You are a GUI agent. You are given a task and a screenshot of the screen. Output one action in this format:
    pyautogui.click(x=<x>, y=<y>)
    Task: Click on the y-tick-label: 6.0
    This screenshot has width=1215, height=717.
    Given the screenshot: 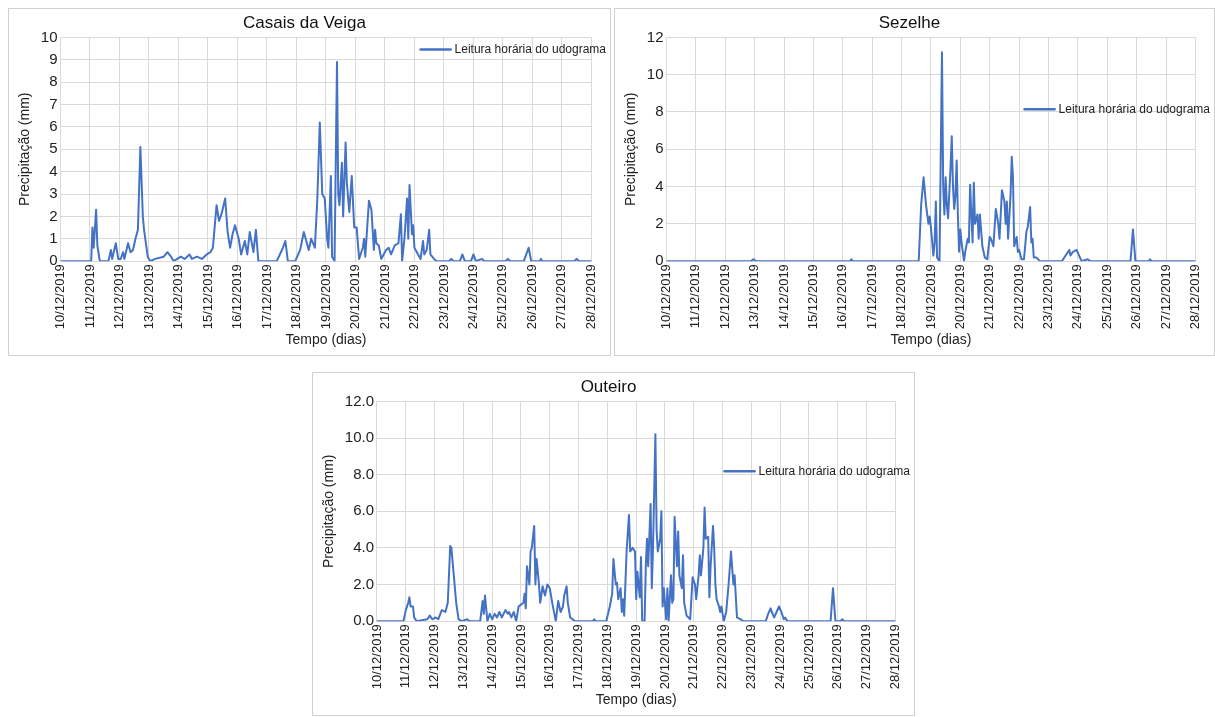 What is the action you would take?
    pyautogui.click(x=363, y=510)
    